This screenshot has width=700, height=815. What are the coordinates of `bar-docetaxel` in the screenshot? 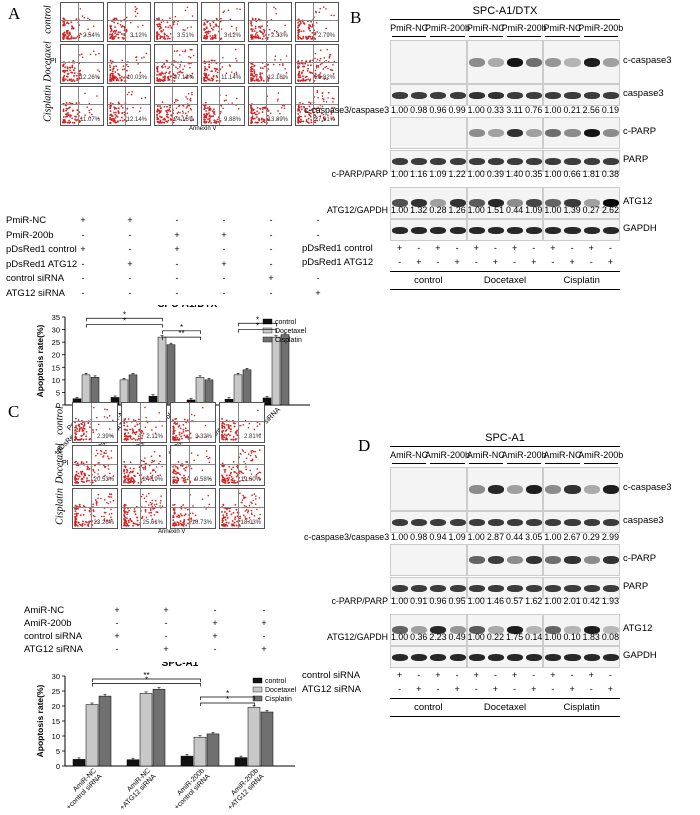 It's located at (254, 736).